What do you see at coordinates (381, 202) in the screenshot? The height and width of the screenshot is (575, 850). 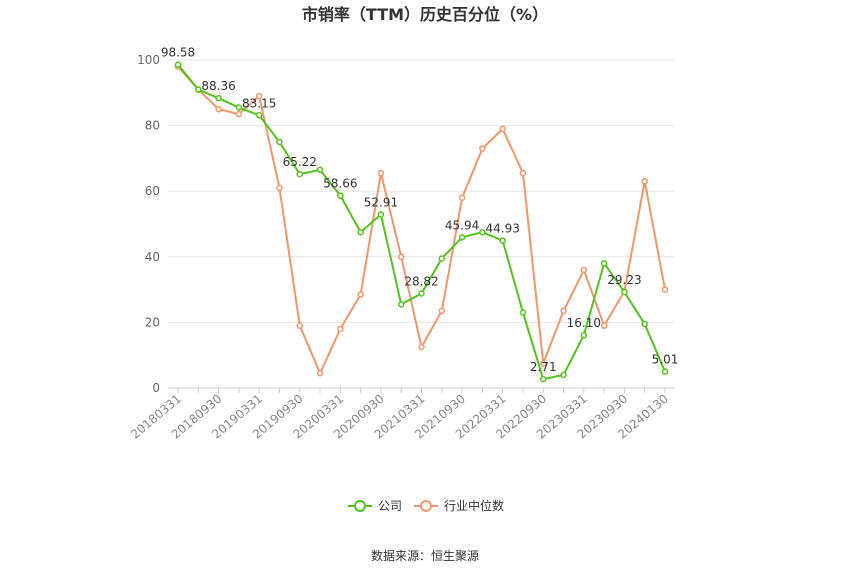 I see `data-label: 52.91` at bounding box center [381, 202].